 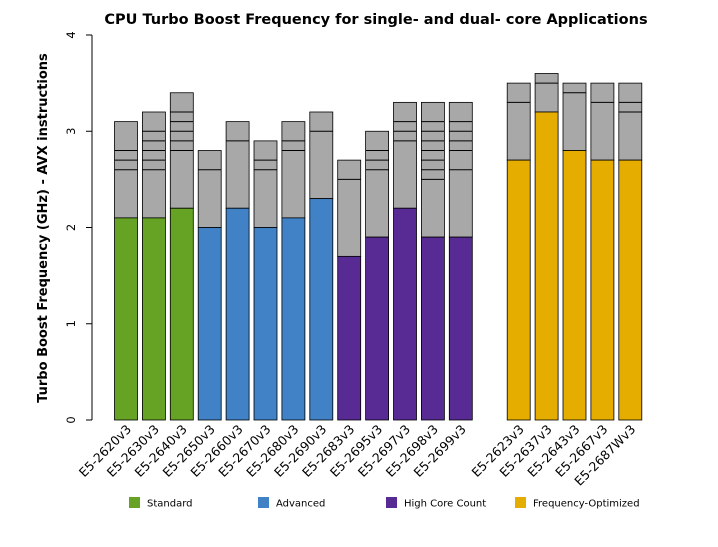 What do you see at coordinates (586, 504) in the screenshot?
I see `legend-label: Frequency-Optimized` at bounding box center [586, 504].